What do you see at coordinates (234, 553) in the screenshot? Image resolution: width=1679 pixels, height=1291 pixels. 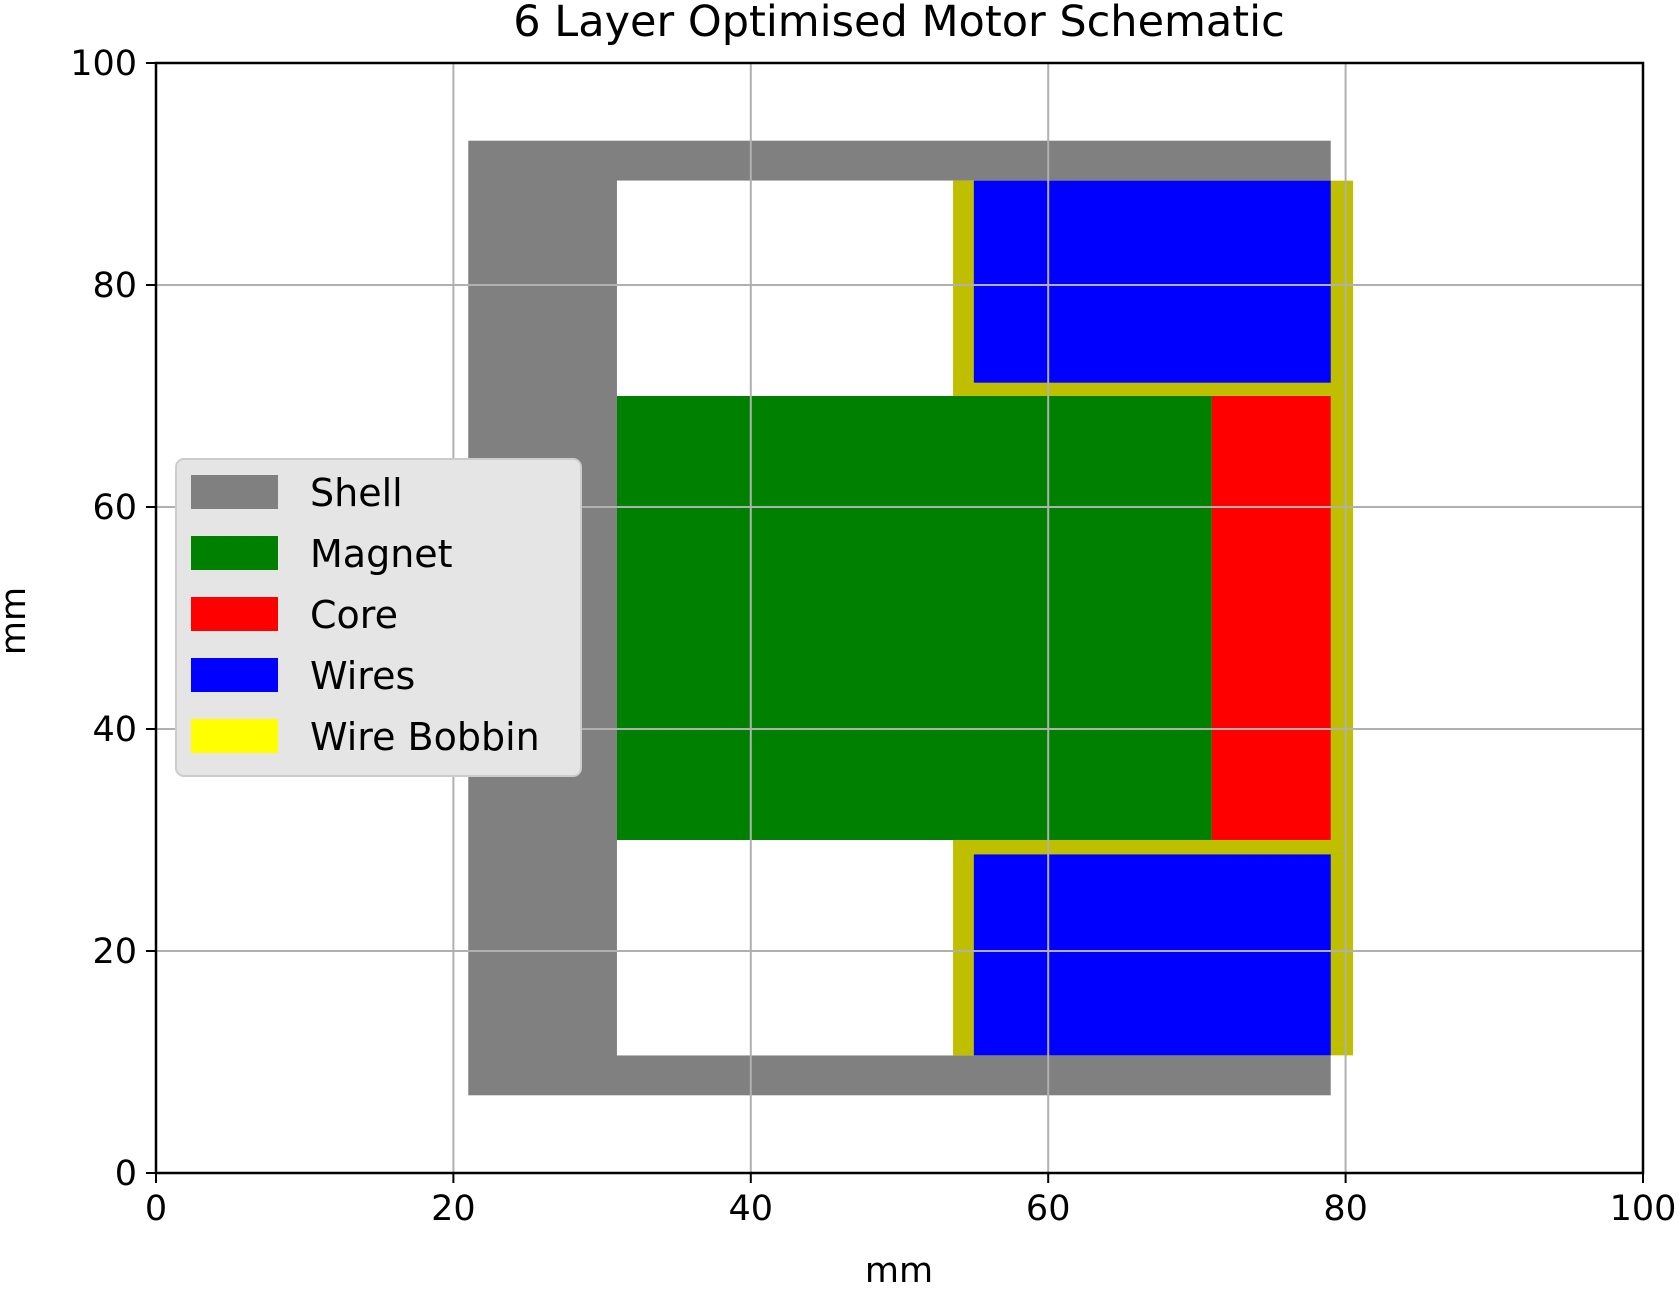 I see `legend-swatch-magnet` at bounding box center [234, 553].